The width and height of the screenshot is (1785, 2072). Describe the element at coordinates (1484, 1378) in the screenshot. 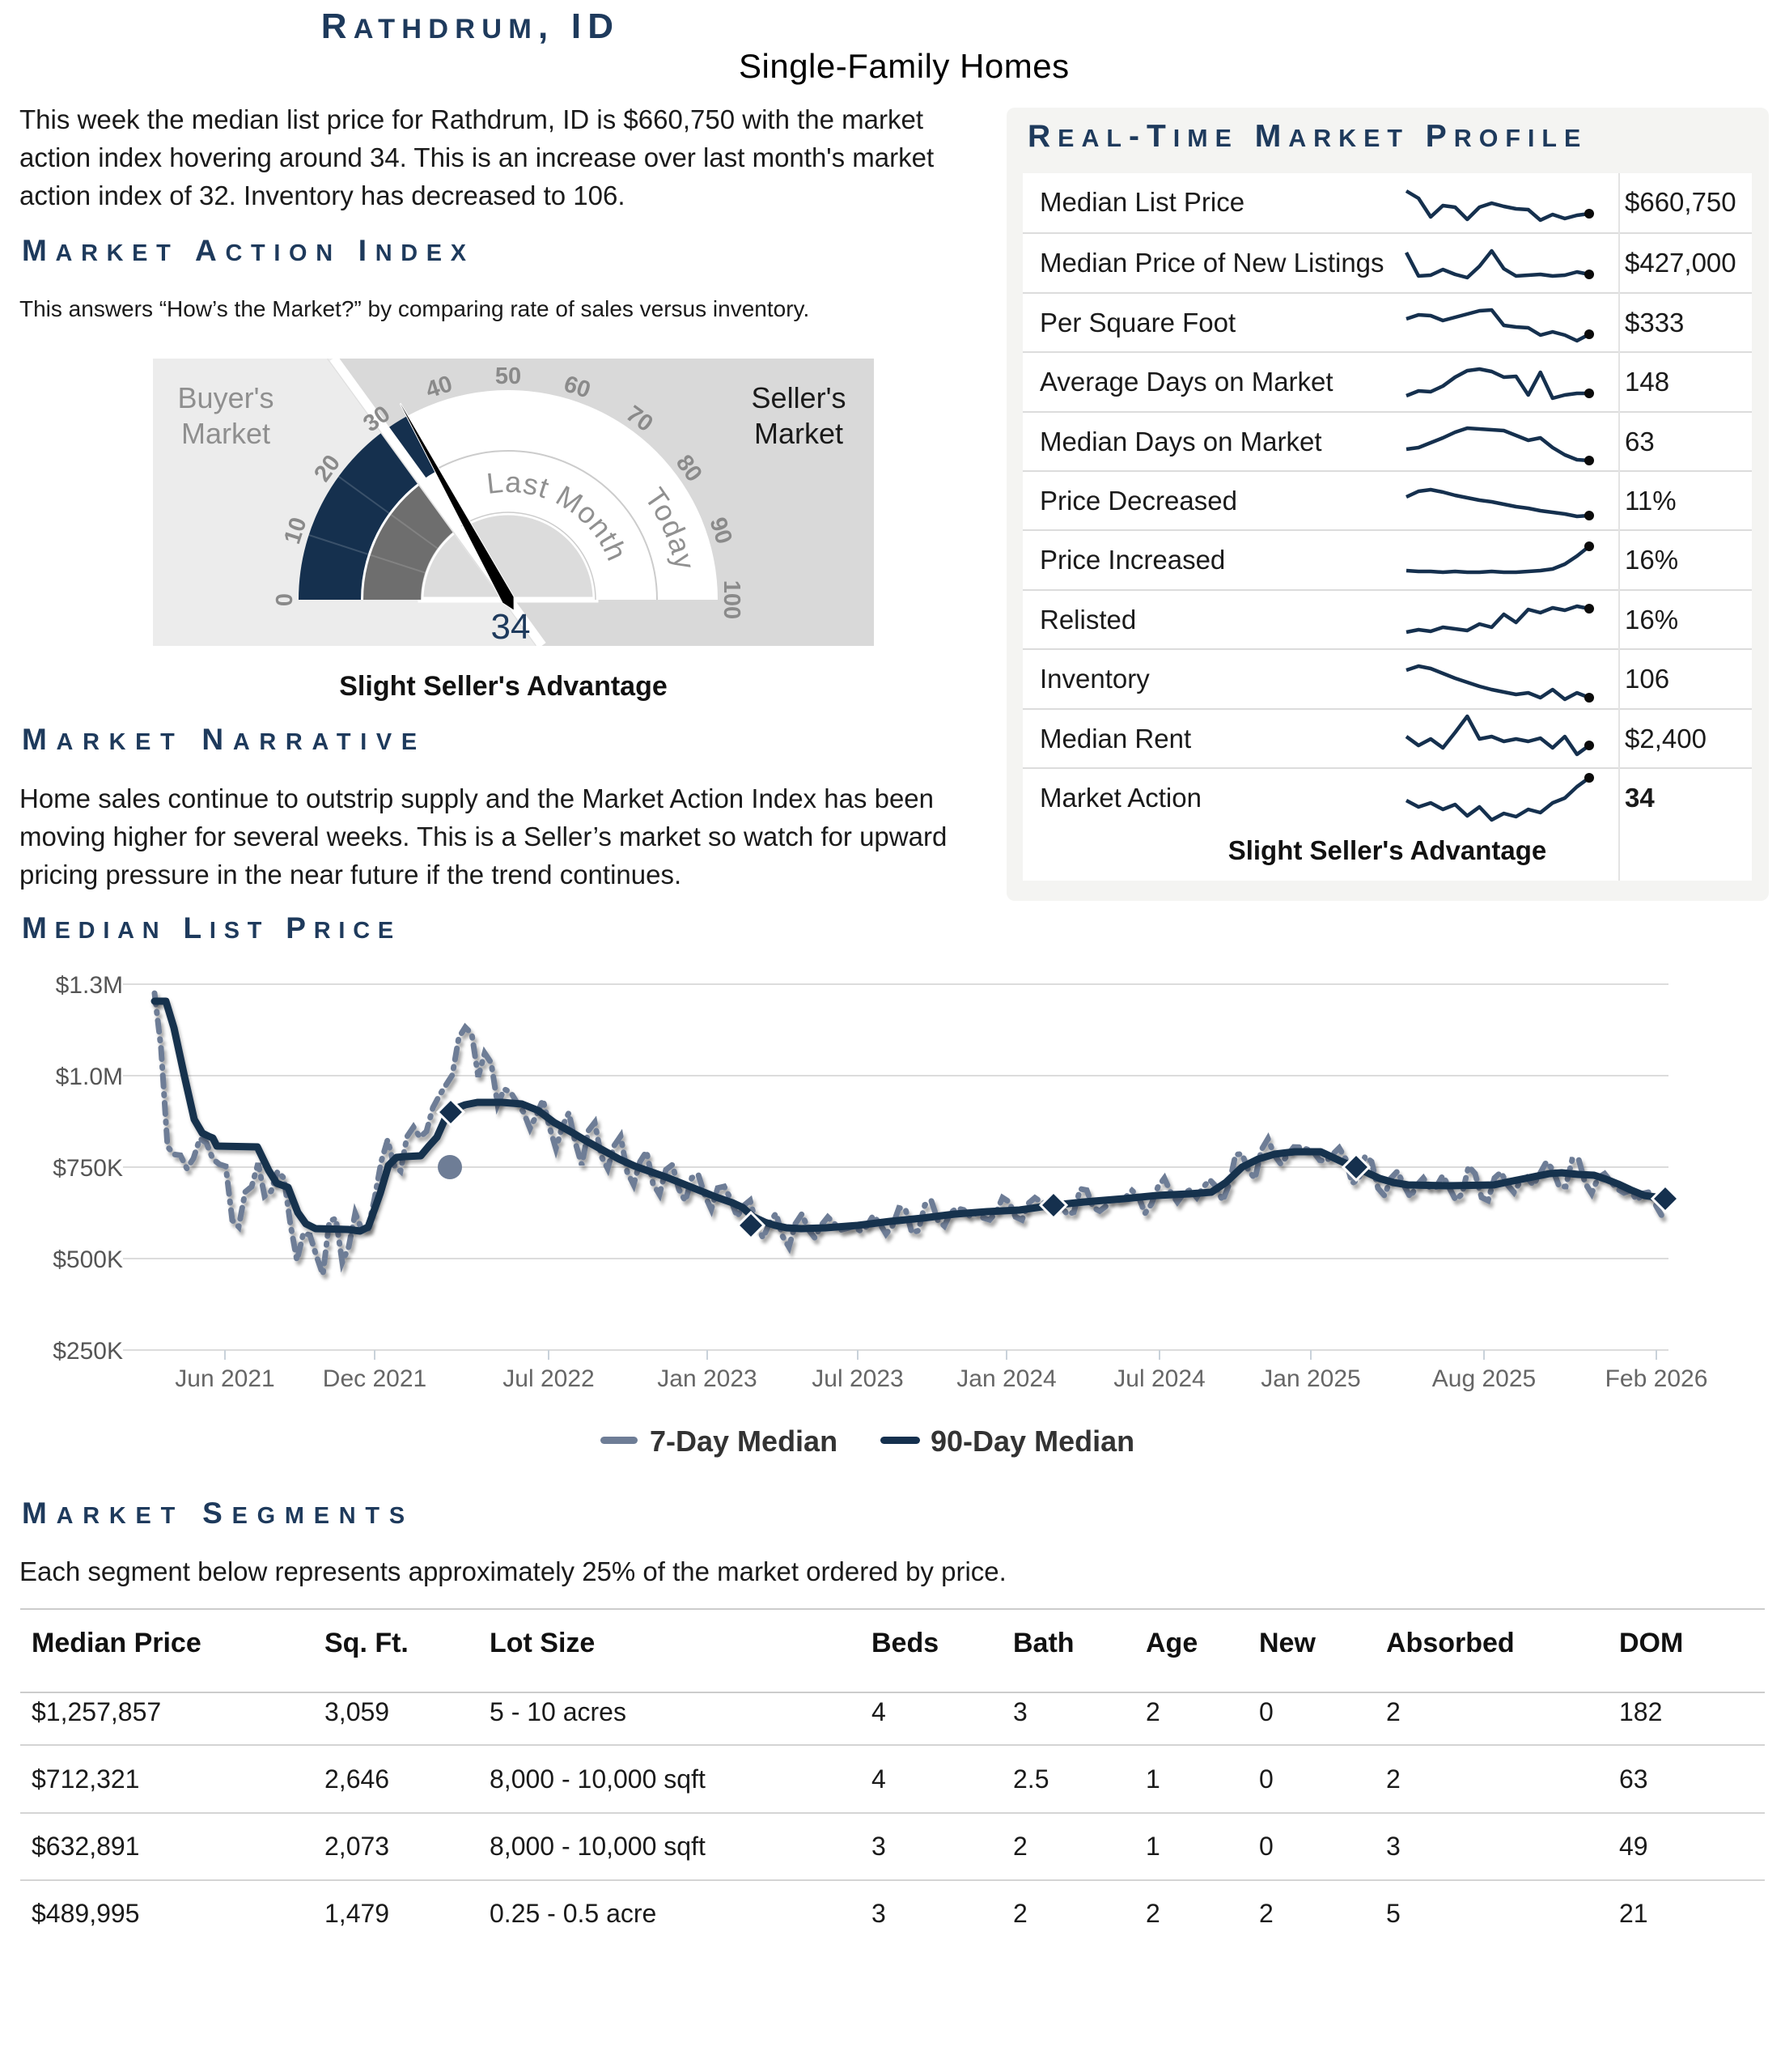

I see `svg-text: Aug 2025` at that location.